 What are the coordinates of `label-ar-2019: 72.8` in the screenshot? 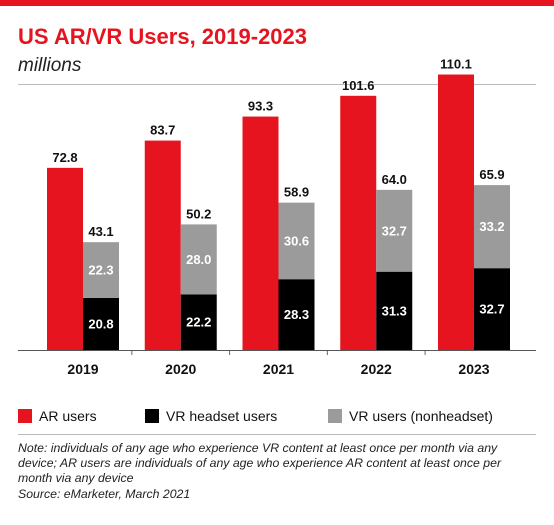 It's located at (64, 157).